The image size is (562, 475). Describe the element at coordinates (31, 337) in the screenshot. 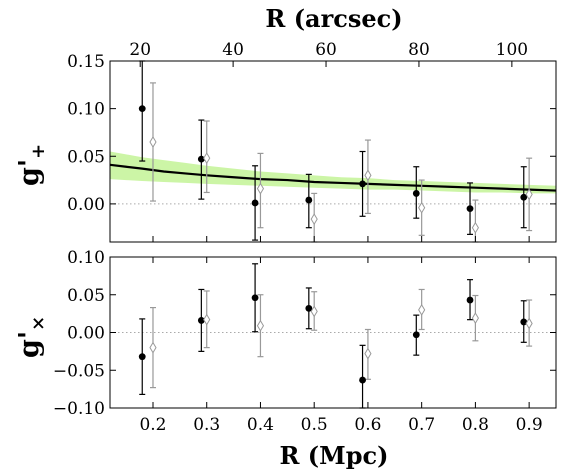

I see `bottom-y-axis-title: g'×` at that location.